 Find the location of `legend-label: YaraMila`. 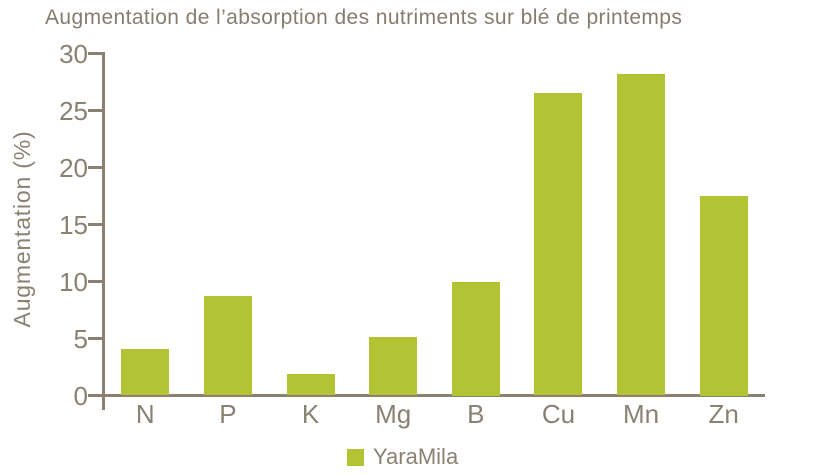

legend-label: YaraMila is located at coordinates (416, 456).